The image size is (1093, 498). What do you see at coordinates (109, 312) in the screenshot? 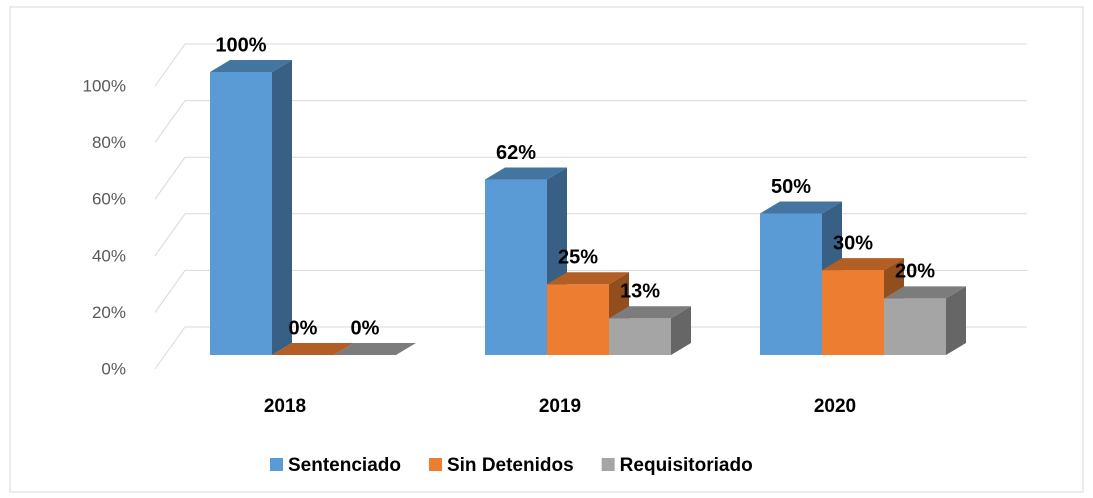
I see `y-tick-label: 20%` at bounding box center [109, 312].